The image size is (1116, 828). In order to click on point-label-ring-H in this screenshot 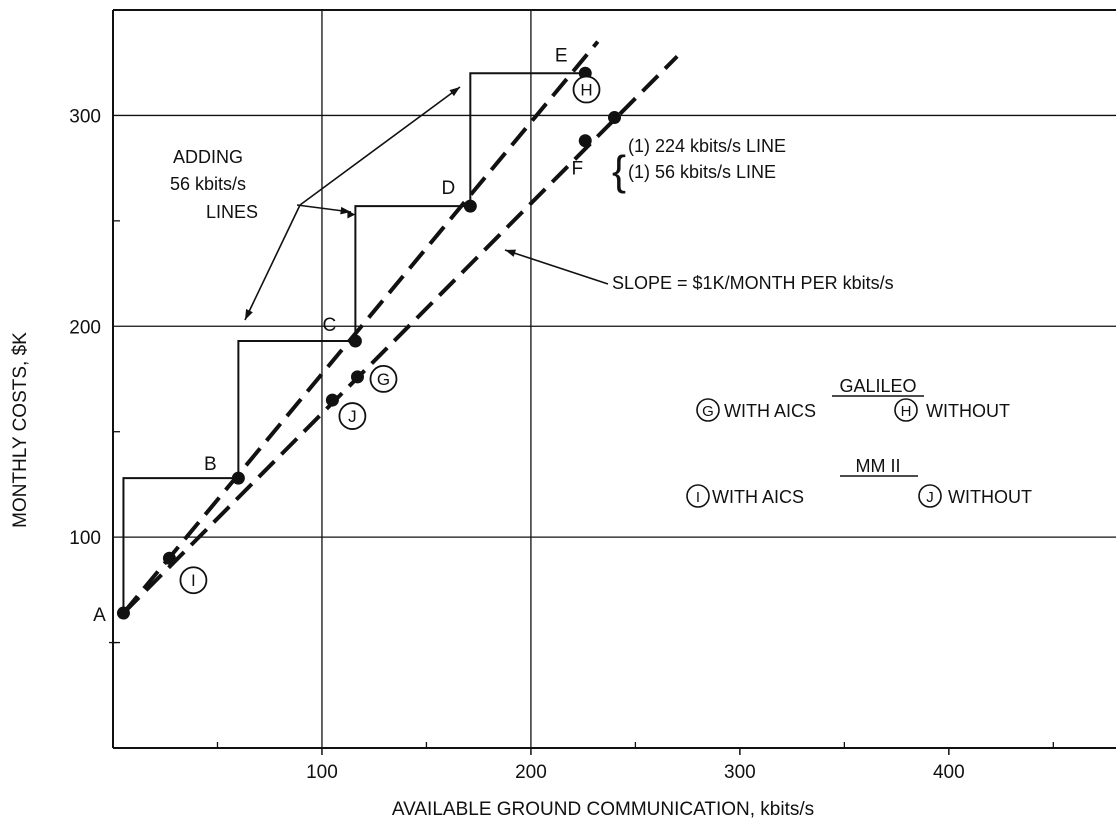, I will do `click(586, 89)`.